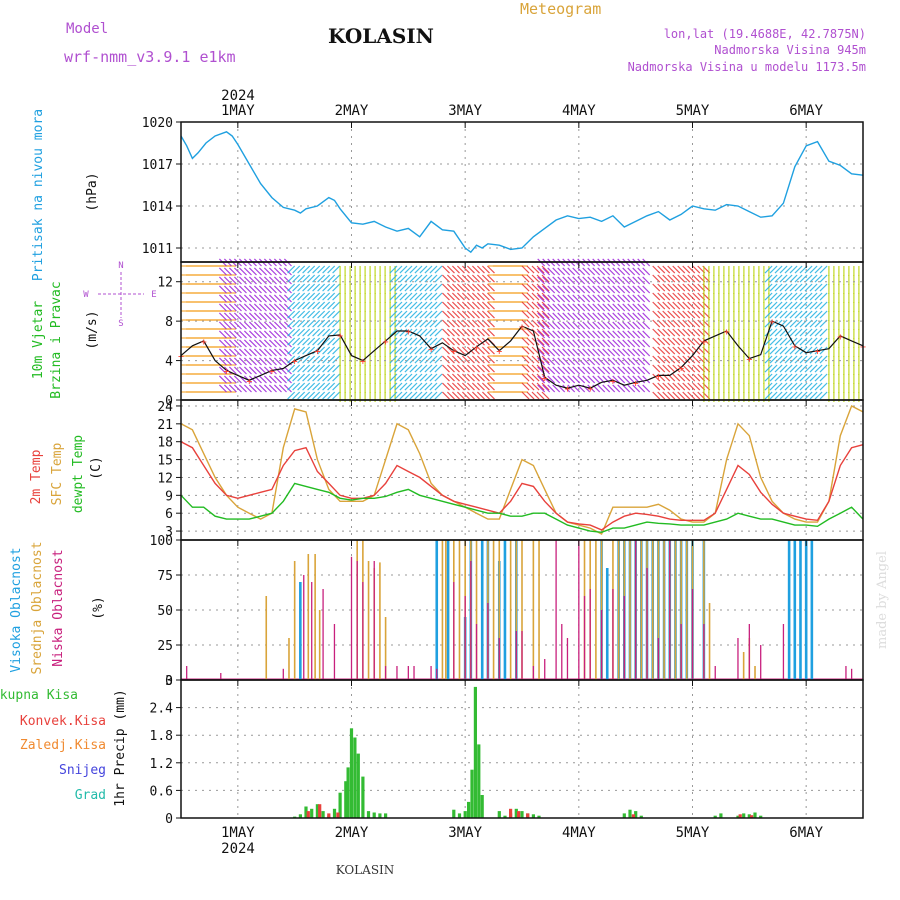 This screenshot has width=900, height=900. What do you see at coordinates (36, 476) in the screenshot?
I see `temp2m-ylabel: 2m Temp` at bounding box center [36, 476].